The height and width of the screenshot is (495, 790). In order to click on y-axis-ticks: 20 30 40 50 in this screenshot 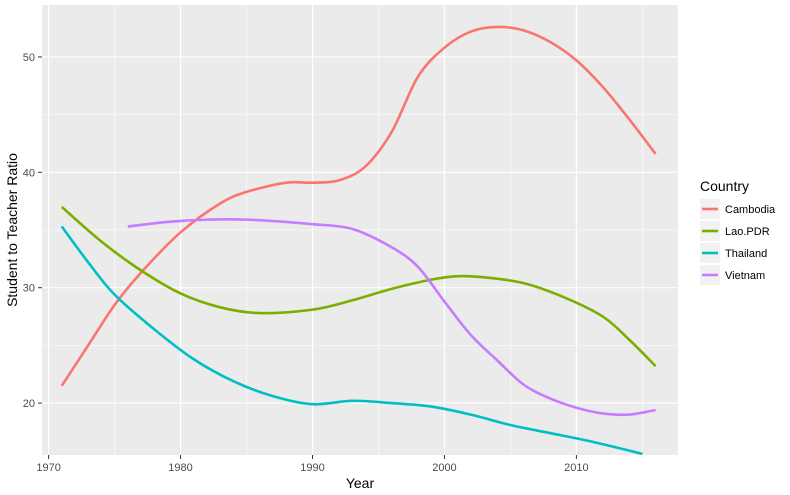, I will do `click(32, 231)`.